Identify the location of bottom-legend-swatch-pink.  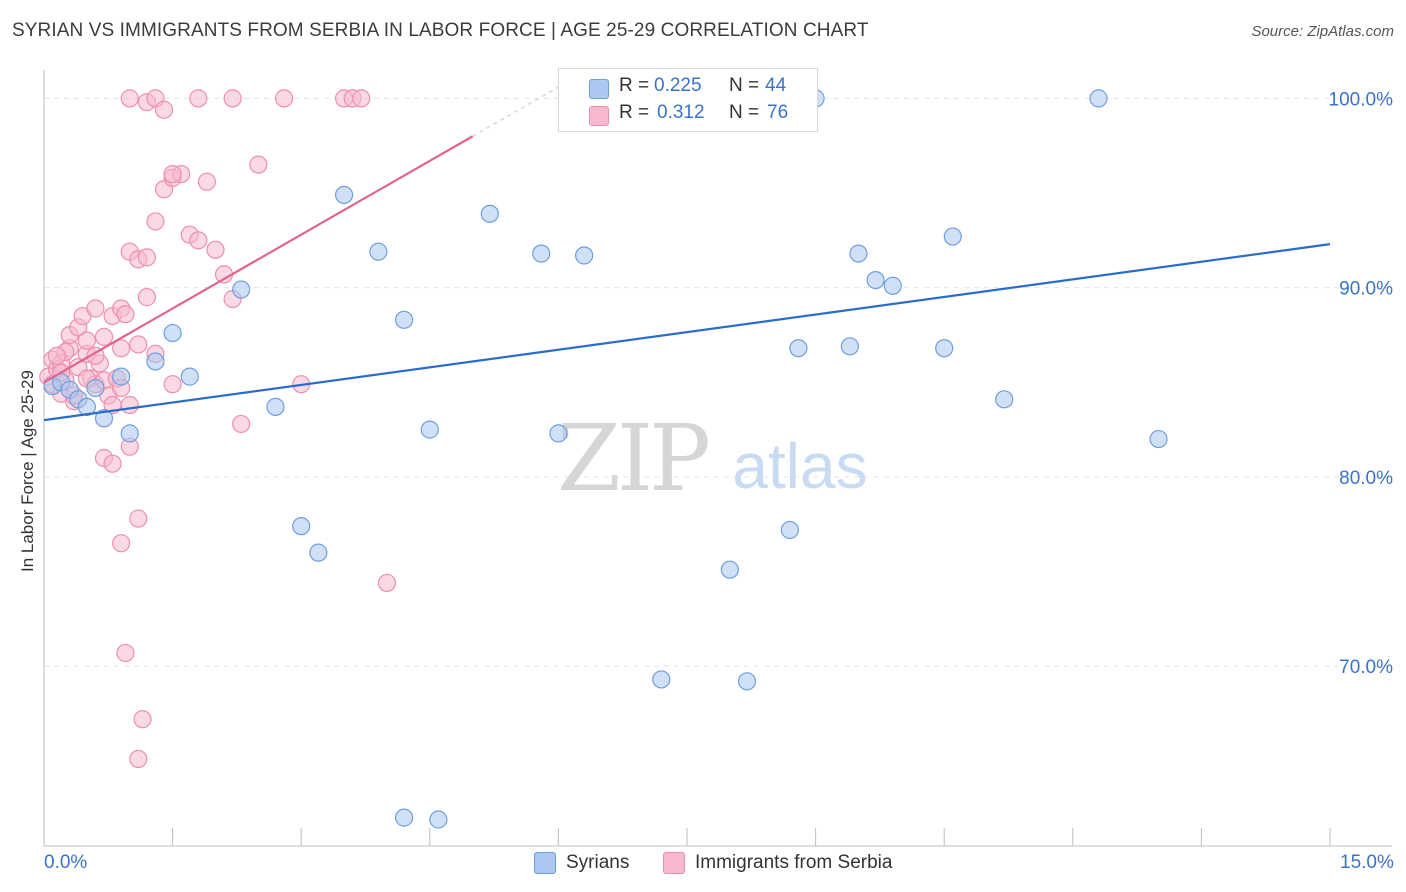
(674, 863).